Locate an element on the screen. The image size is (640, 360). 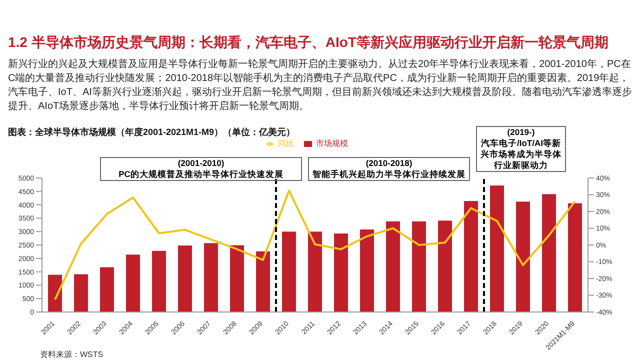
text: (2019-) 汽车电子/IoT/AI等新兴市场将成为半导体行业新驱动力 is located at coordinates (521, 149).